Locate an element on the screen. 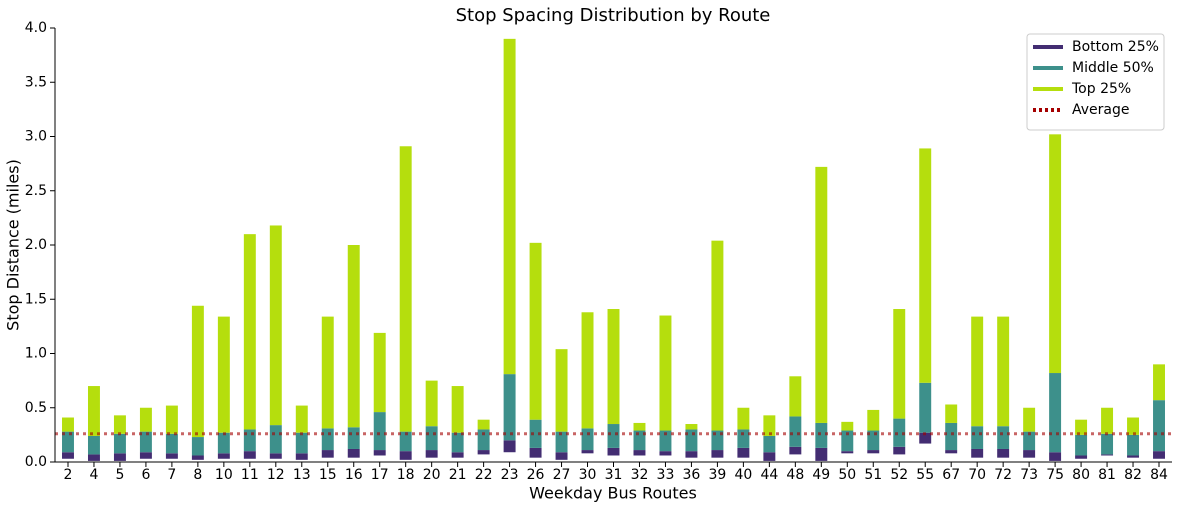 The width and height of the screenshot is (1178, 513). x-tick-label: 44 is located at coordinates (769, 475).